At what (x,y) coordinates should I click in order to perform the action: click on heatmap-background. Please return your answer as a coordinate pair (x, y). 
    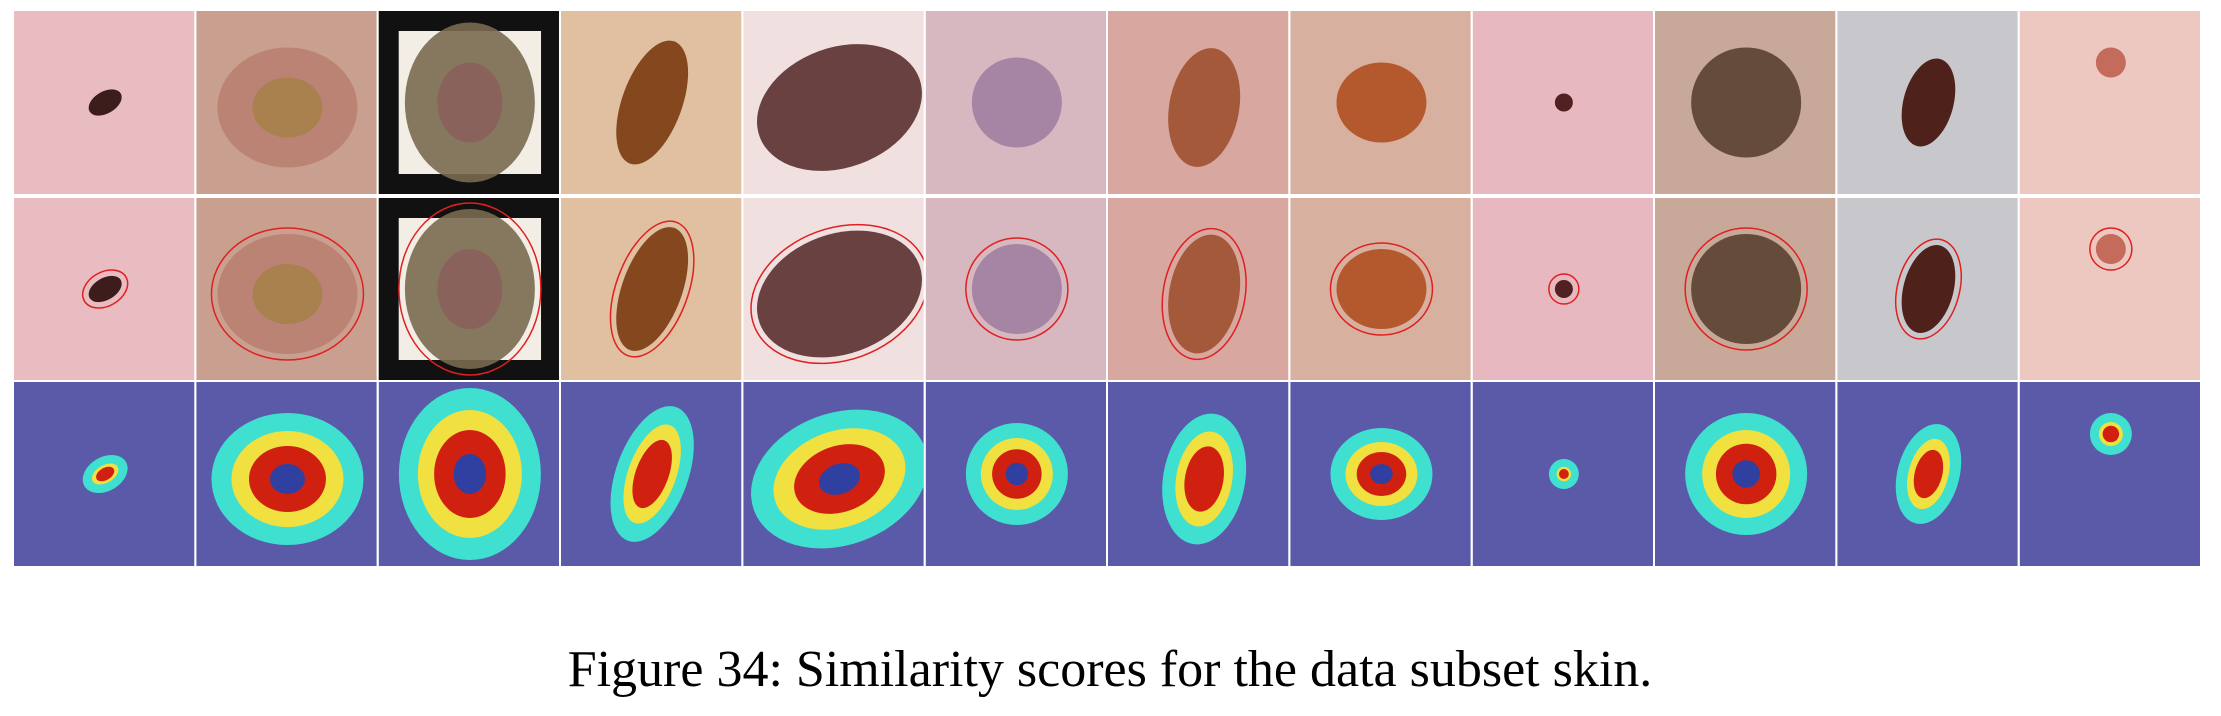
    Looking at the image, I should click on (2109, 474).